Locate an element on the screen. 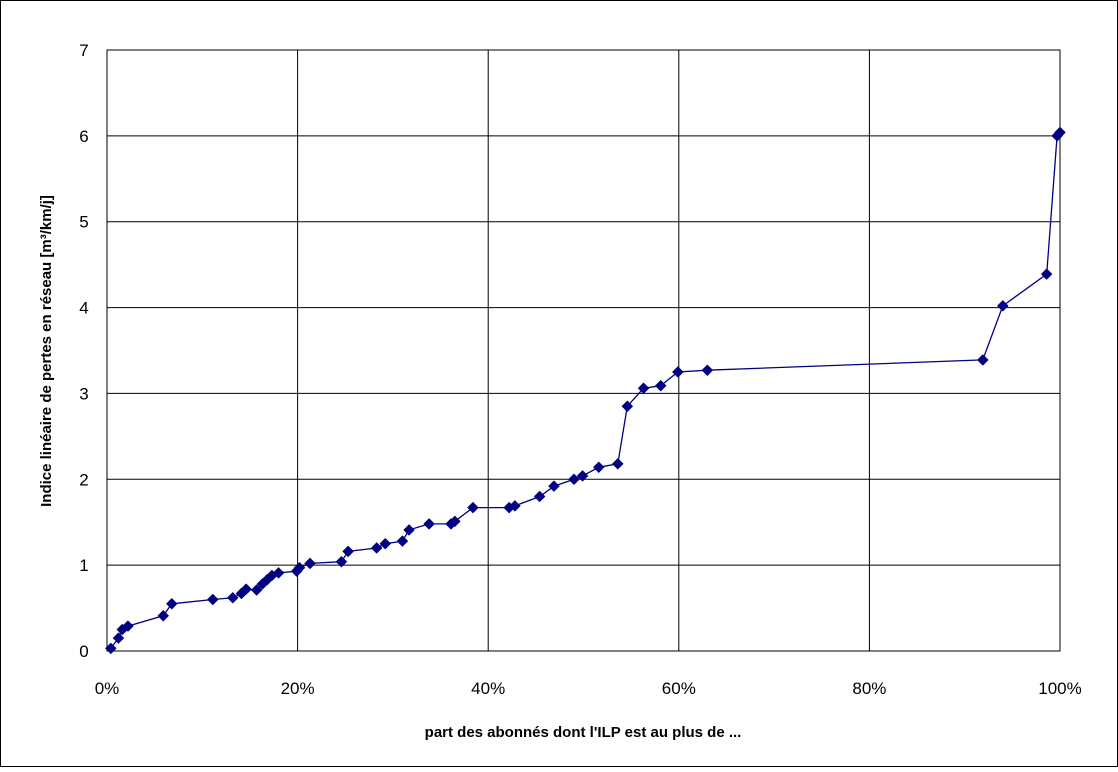 The image size is (1118, 772). x-tick-label: 60% is located at coordinates (679, 688).